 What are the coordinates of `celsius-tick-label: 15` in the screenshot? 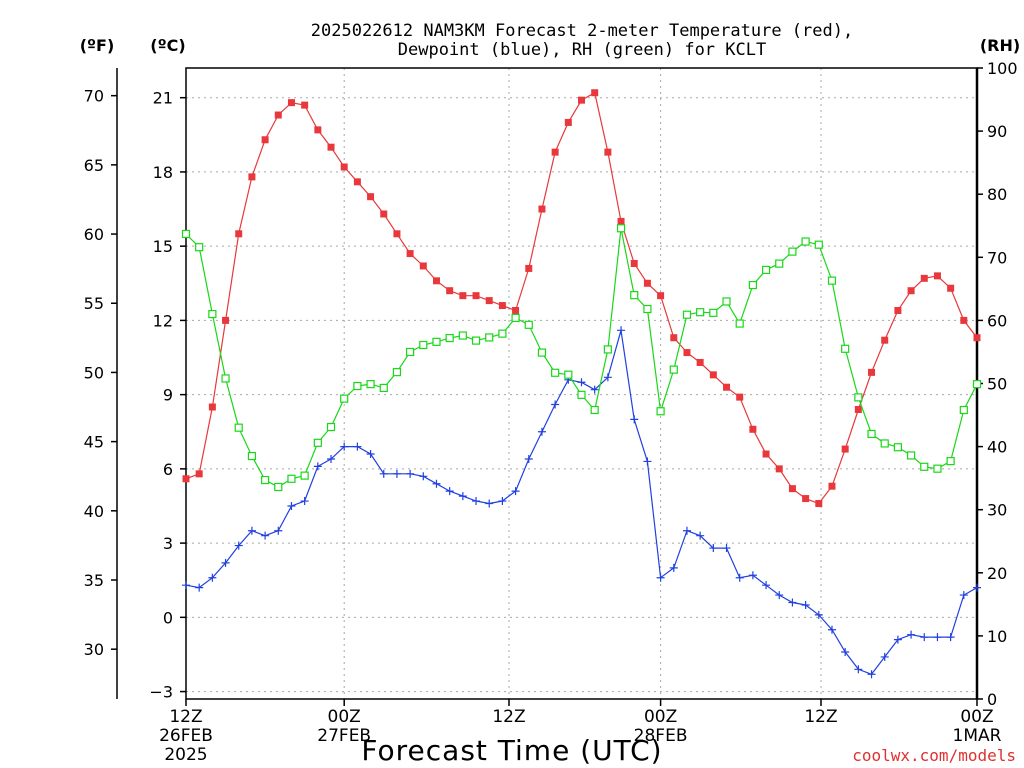 It's located at (163, 246).